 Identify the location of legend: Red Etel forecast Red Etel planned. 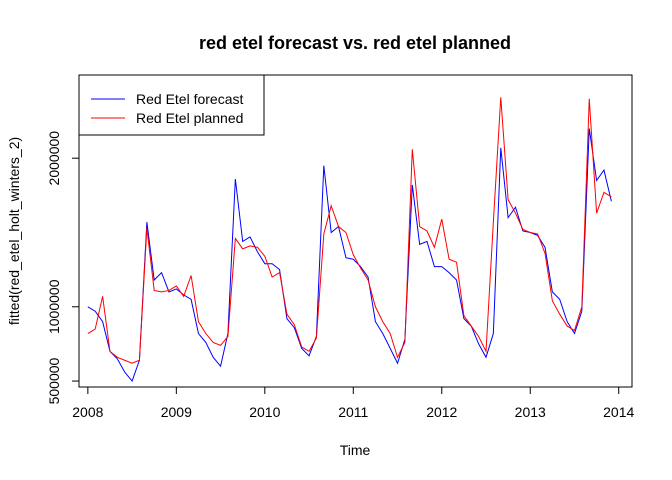
(171, 105).